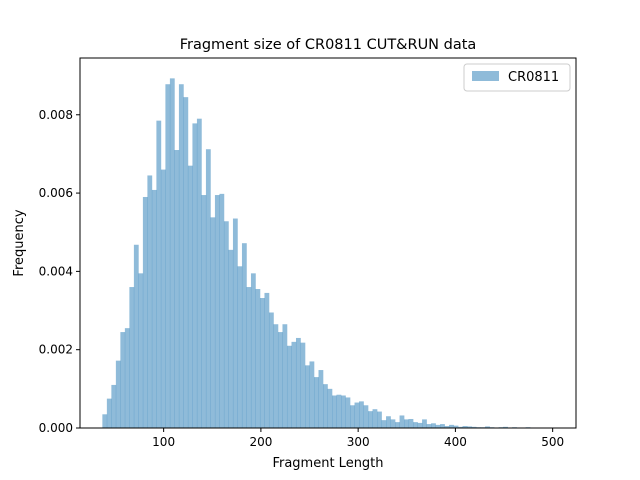 This screenshot has width=640, height=480. Describe the element at coordinates (533, 77) in the screenshot. I see `legend-label: CR0811` at that location.